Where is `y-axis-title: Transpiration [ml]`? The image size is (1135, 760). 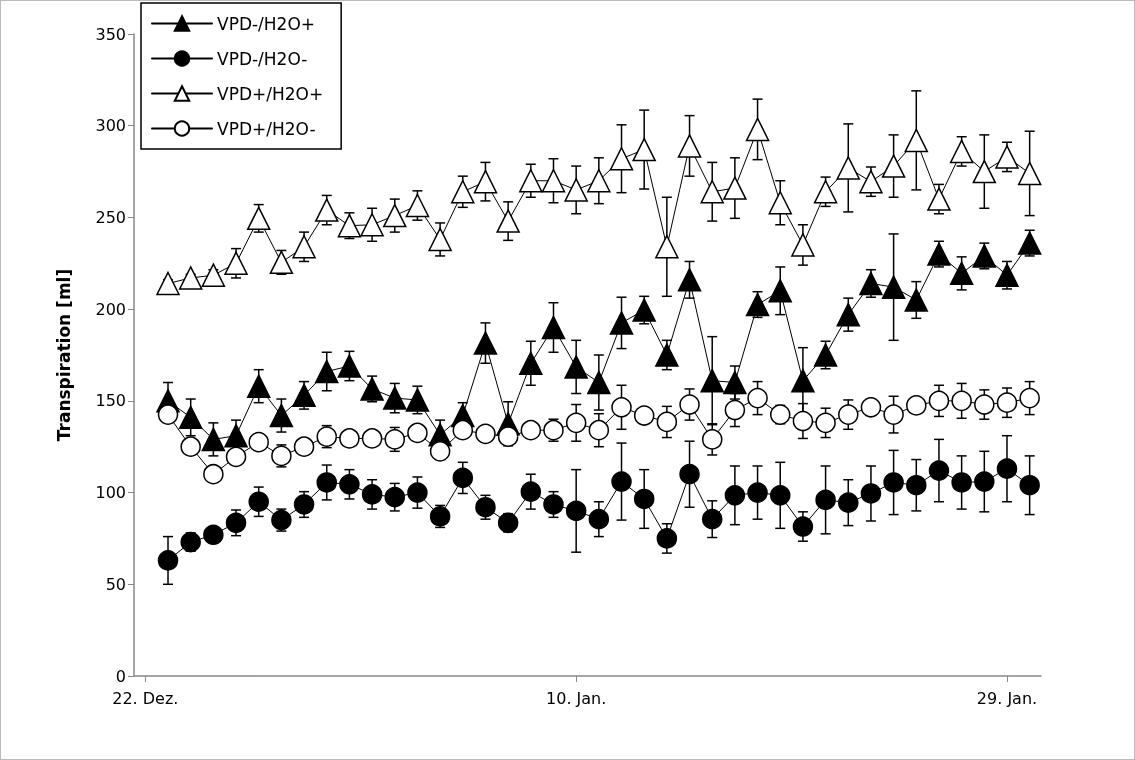 y-axis-title: Transpiration [ml] is located at coordinates (63, 355).